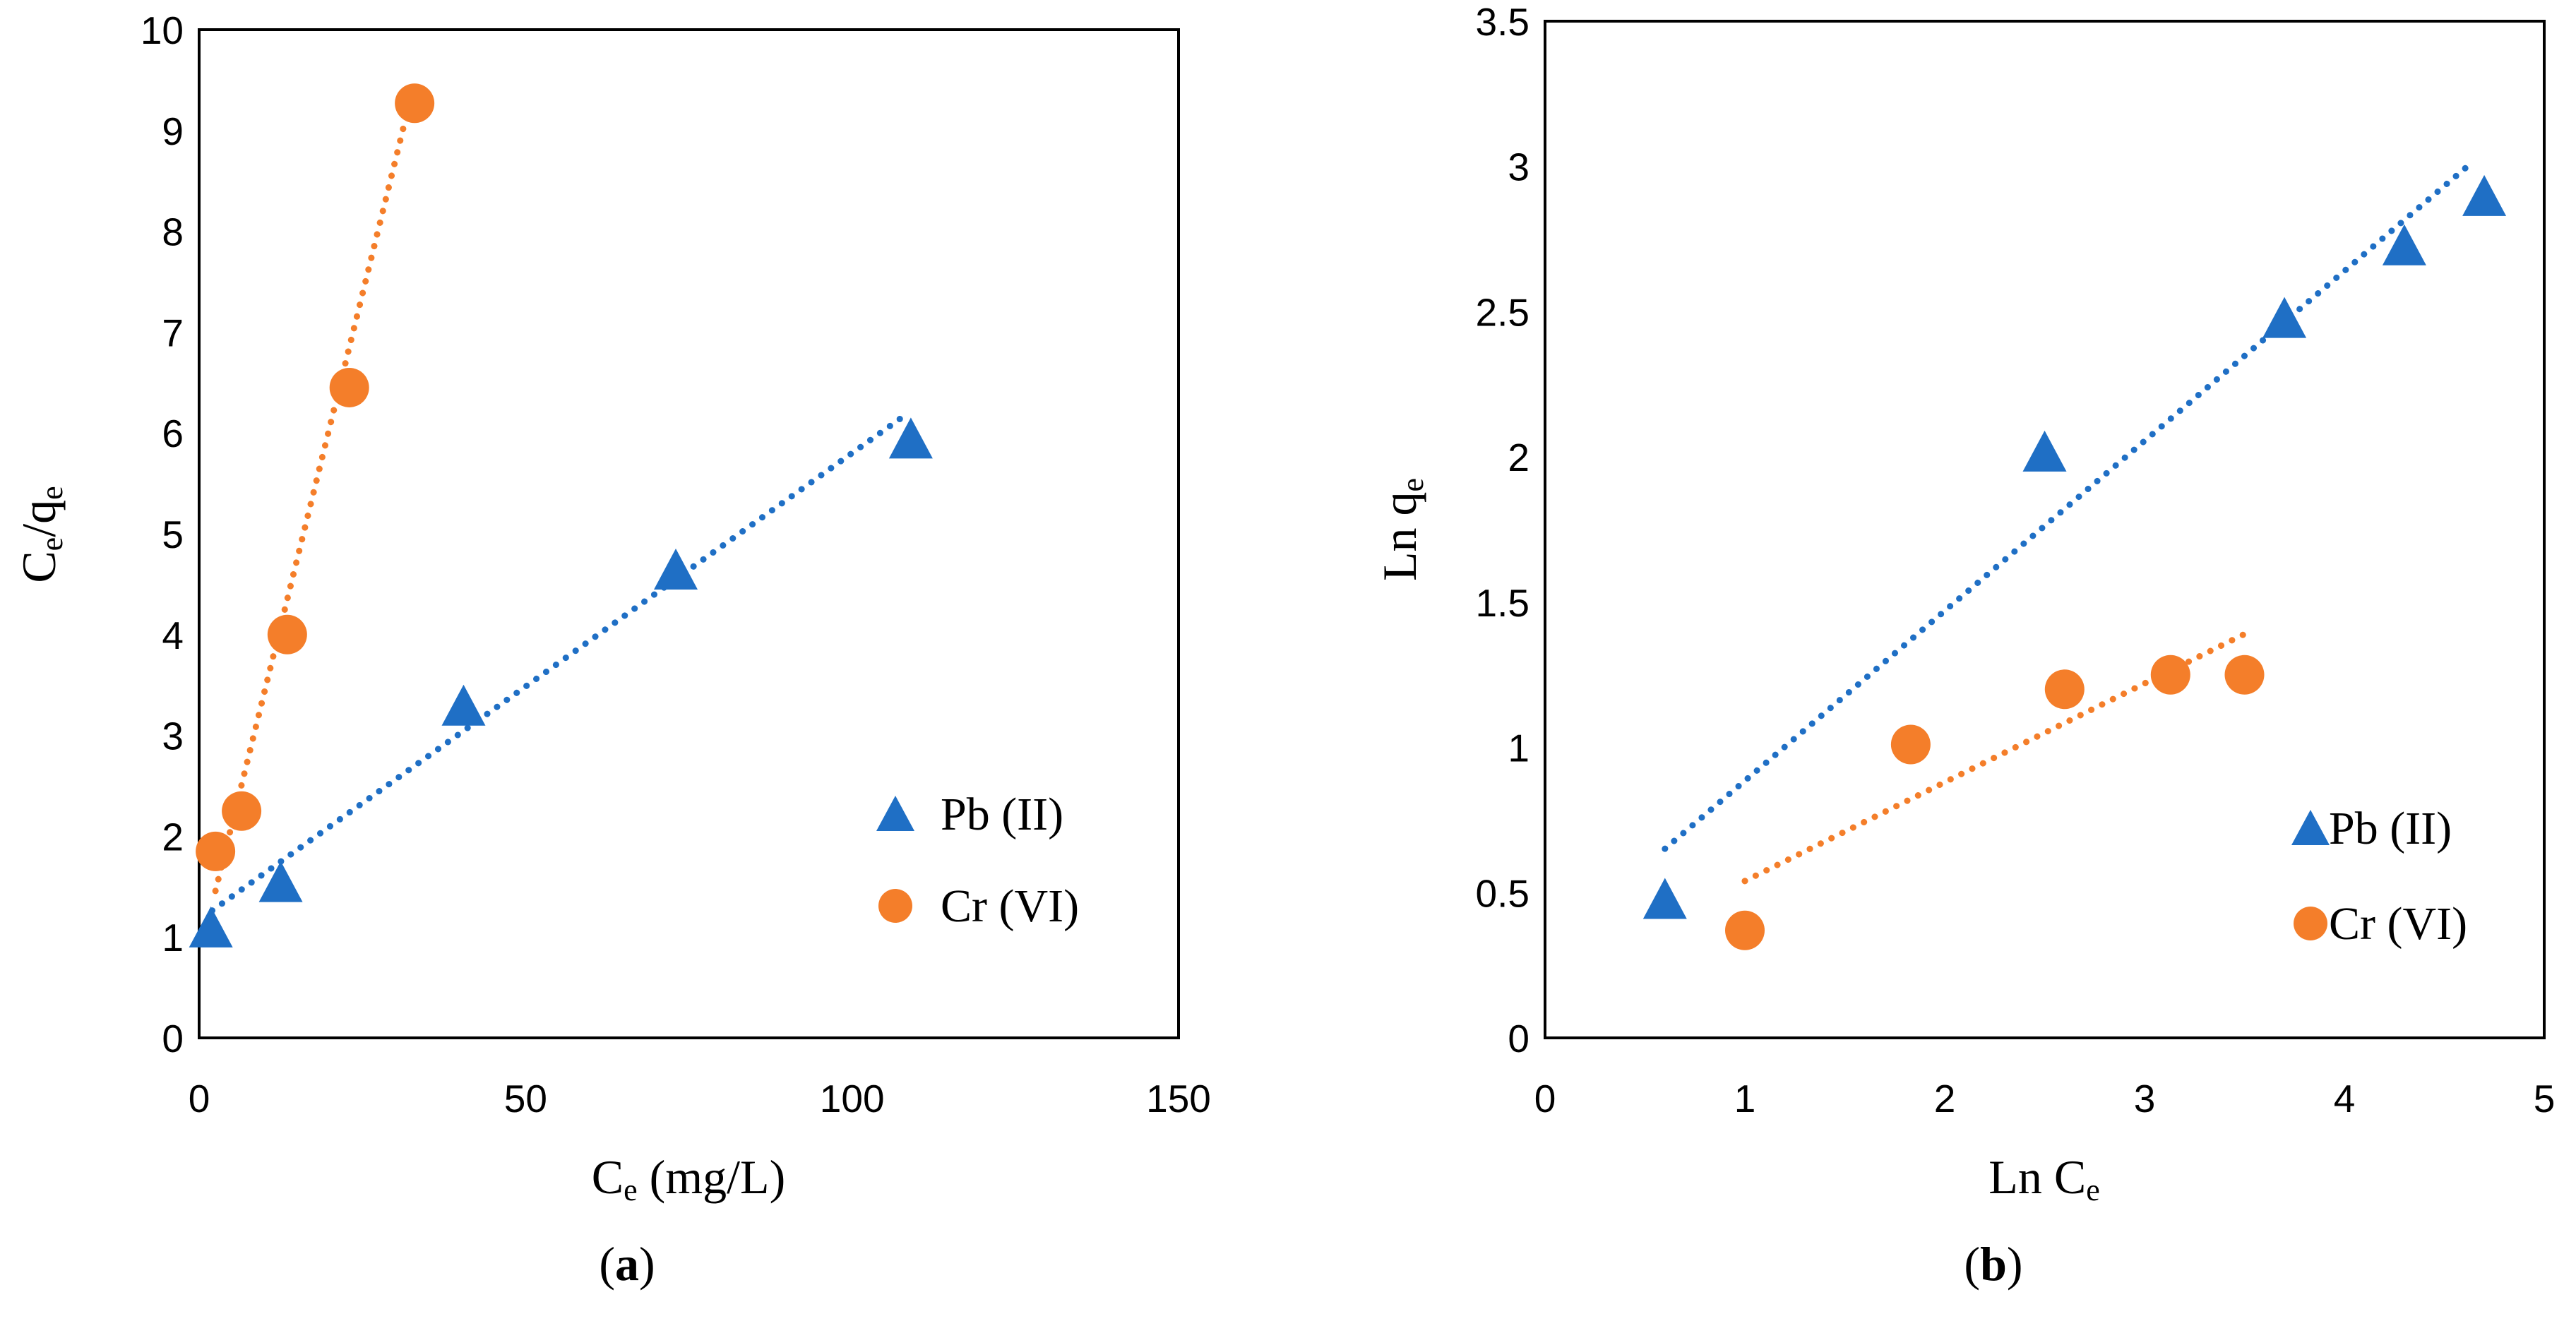 The width and height of the screenshot is (2576, 1321). I want to click on y-axis-title: Ce/qe, so click(40, 534).